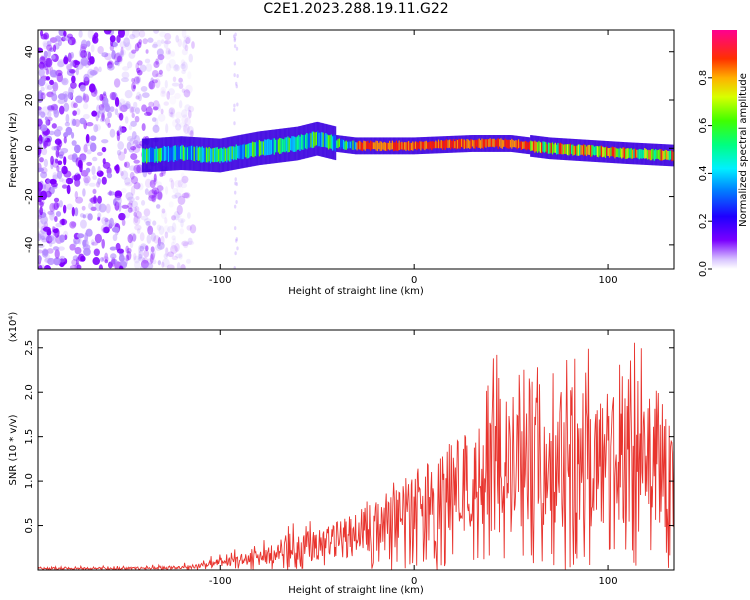  Describe the element at coordinates (703, 173) in the screenshot. I see `colorbar-tick-label: 0.4` at that location.